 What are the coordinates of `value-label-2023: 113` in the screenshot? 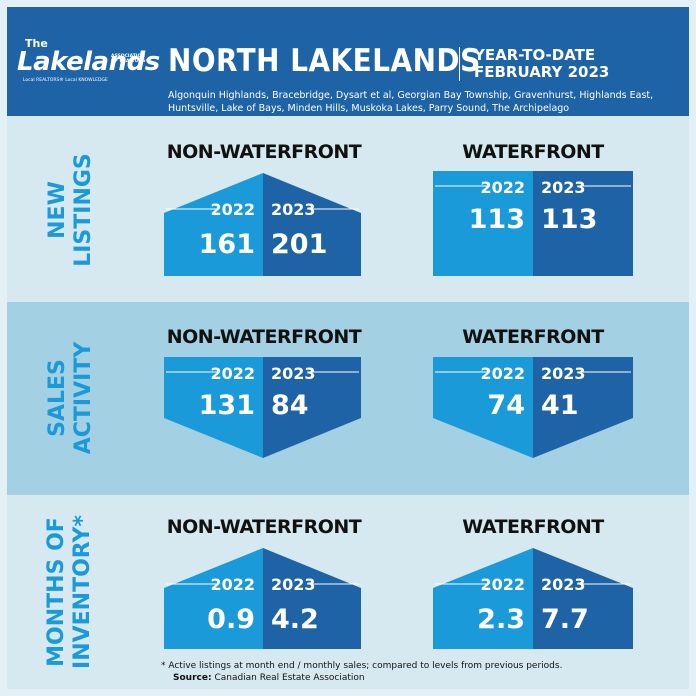 It's located at (569, 219).